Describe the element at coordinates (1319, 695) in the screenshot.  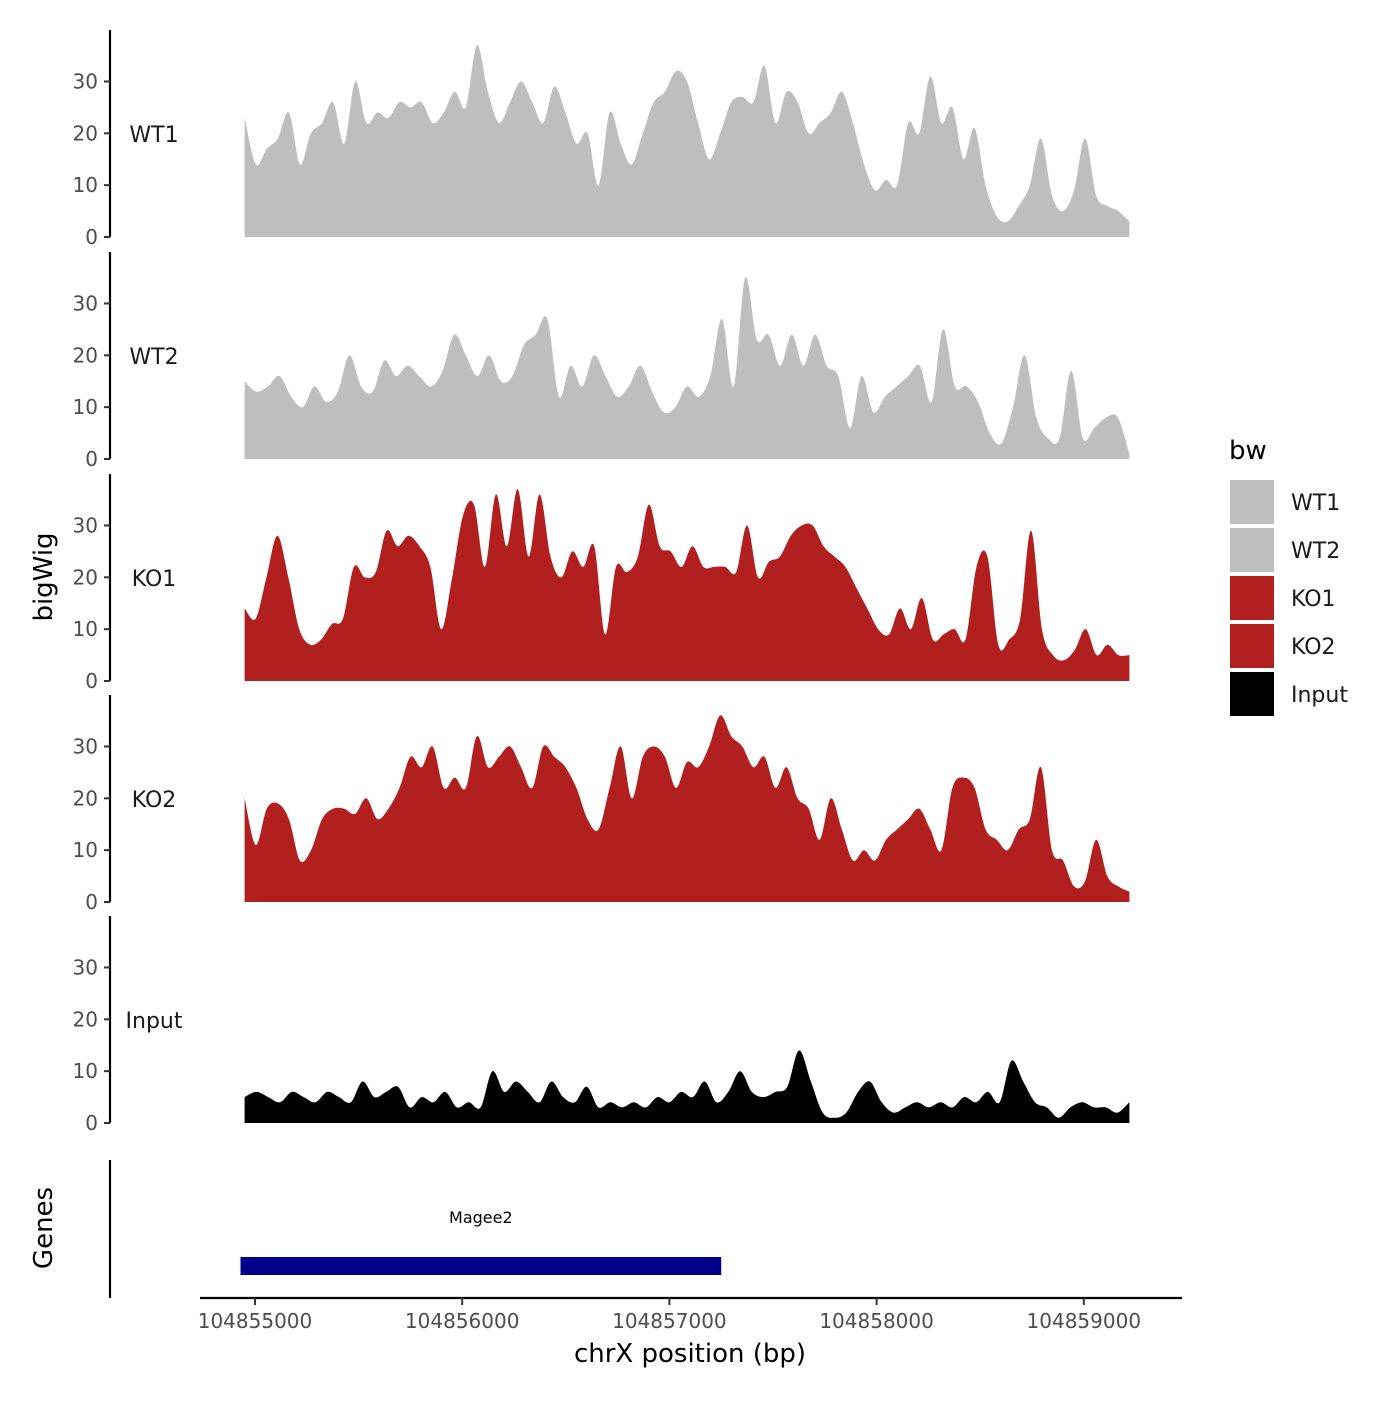
I see `legend-label: Input` at that location.